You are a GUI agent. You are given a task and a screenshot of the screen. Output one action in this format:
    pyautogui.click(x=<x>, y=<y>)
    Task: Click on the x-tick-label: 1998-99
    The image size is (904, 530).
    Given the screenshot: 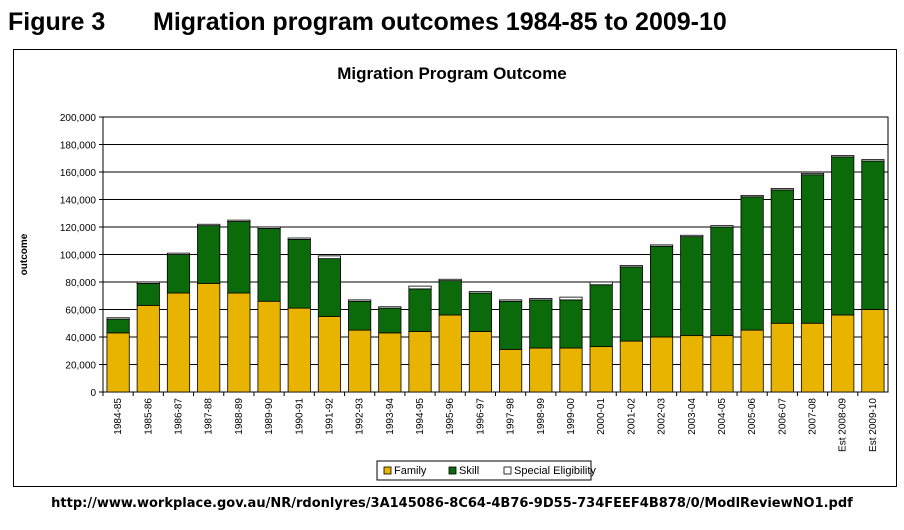 What is the action you would take?
    pyautogui.click(x=541, y=416)
    